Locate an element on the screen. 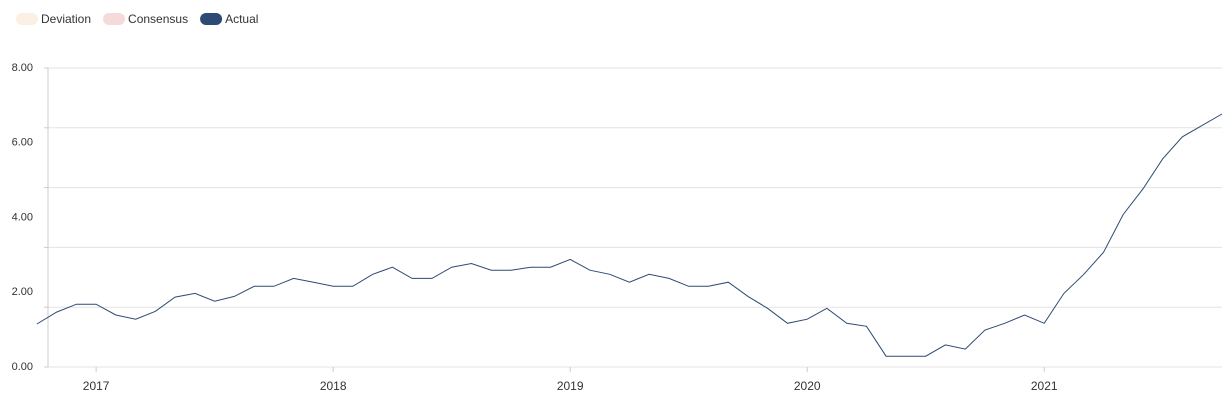  y-tick-label: 6.00 is located at coordinates (22, 143).